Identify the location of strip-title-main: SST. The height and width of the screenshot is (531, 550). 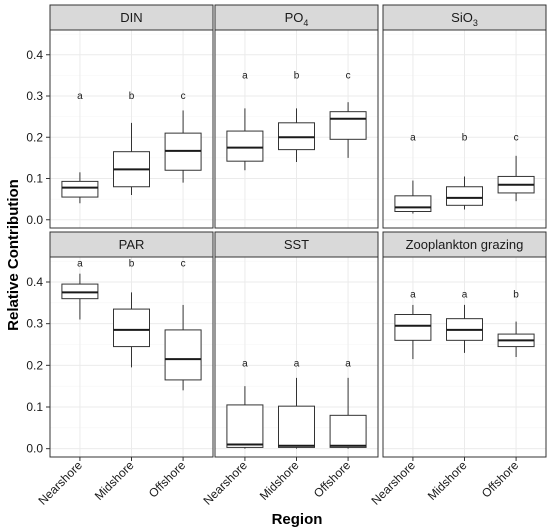
(296, 244).